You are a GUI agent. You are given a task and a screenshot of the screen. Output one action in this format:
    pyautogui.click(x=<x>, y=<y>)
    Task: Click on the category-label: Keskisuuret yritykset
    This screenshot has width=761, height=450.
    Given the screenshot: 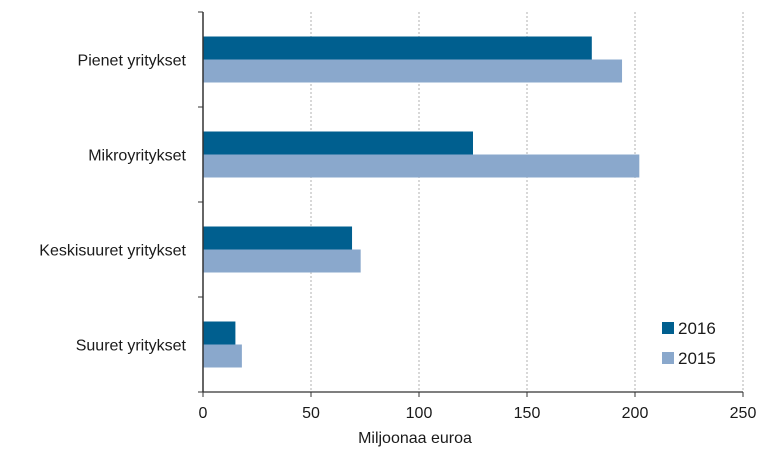 What is the action you would take?
    pyautogui.click(x=112, y=251)
    